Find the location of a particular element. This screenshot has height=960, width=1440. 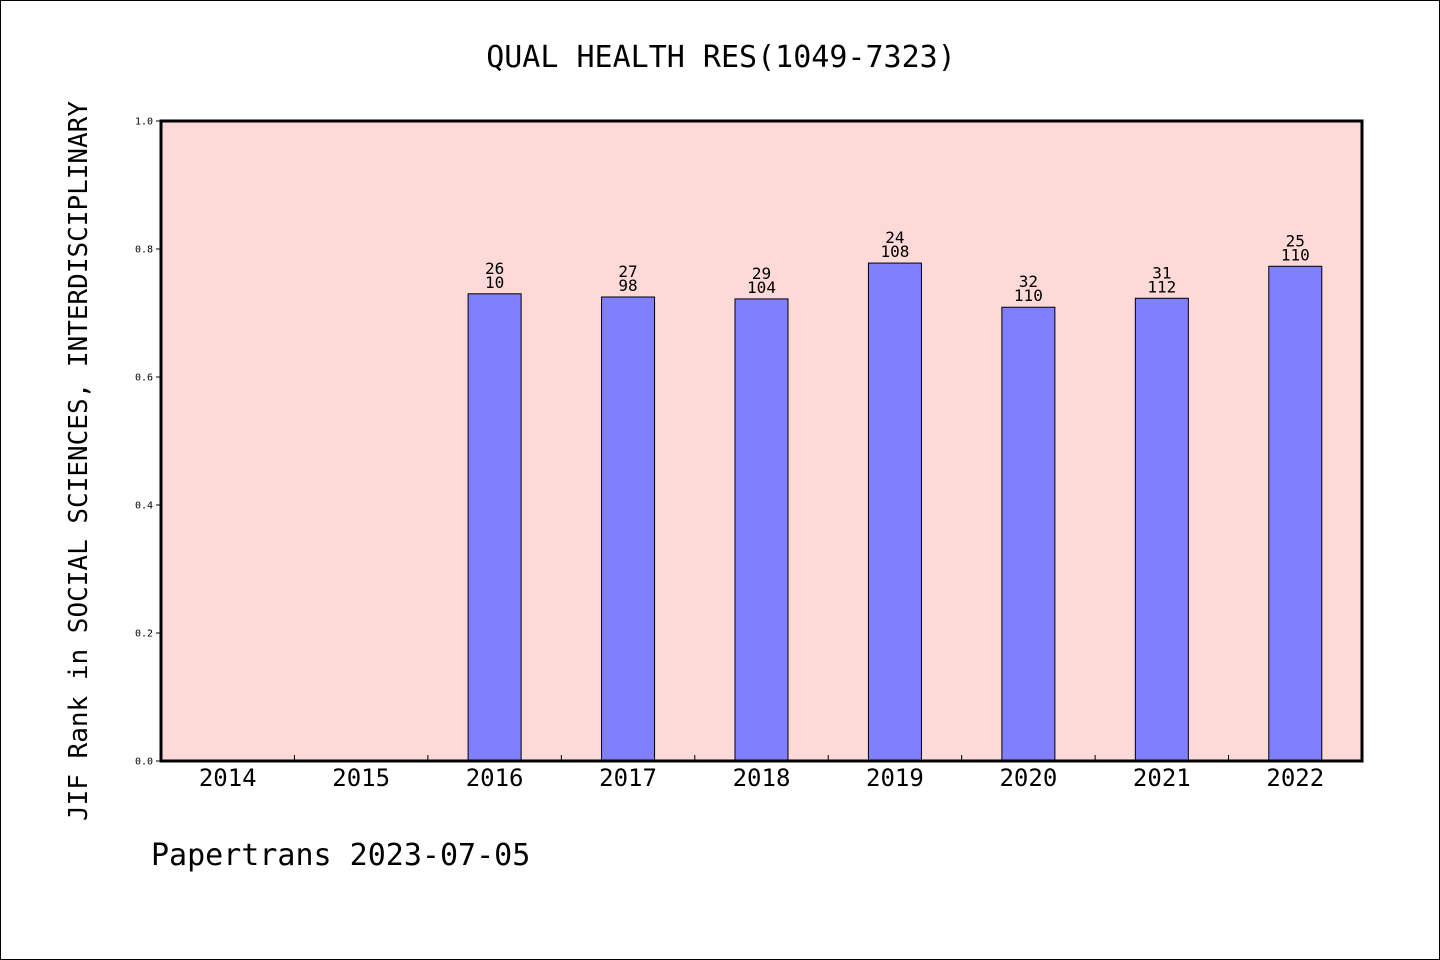

bar-label-top-2019: 24 is located at coordinates (894, 237).